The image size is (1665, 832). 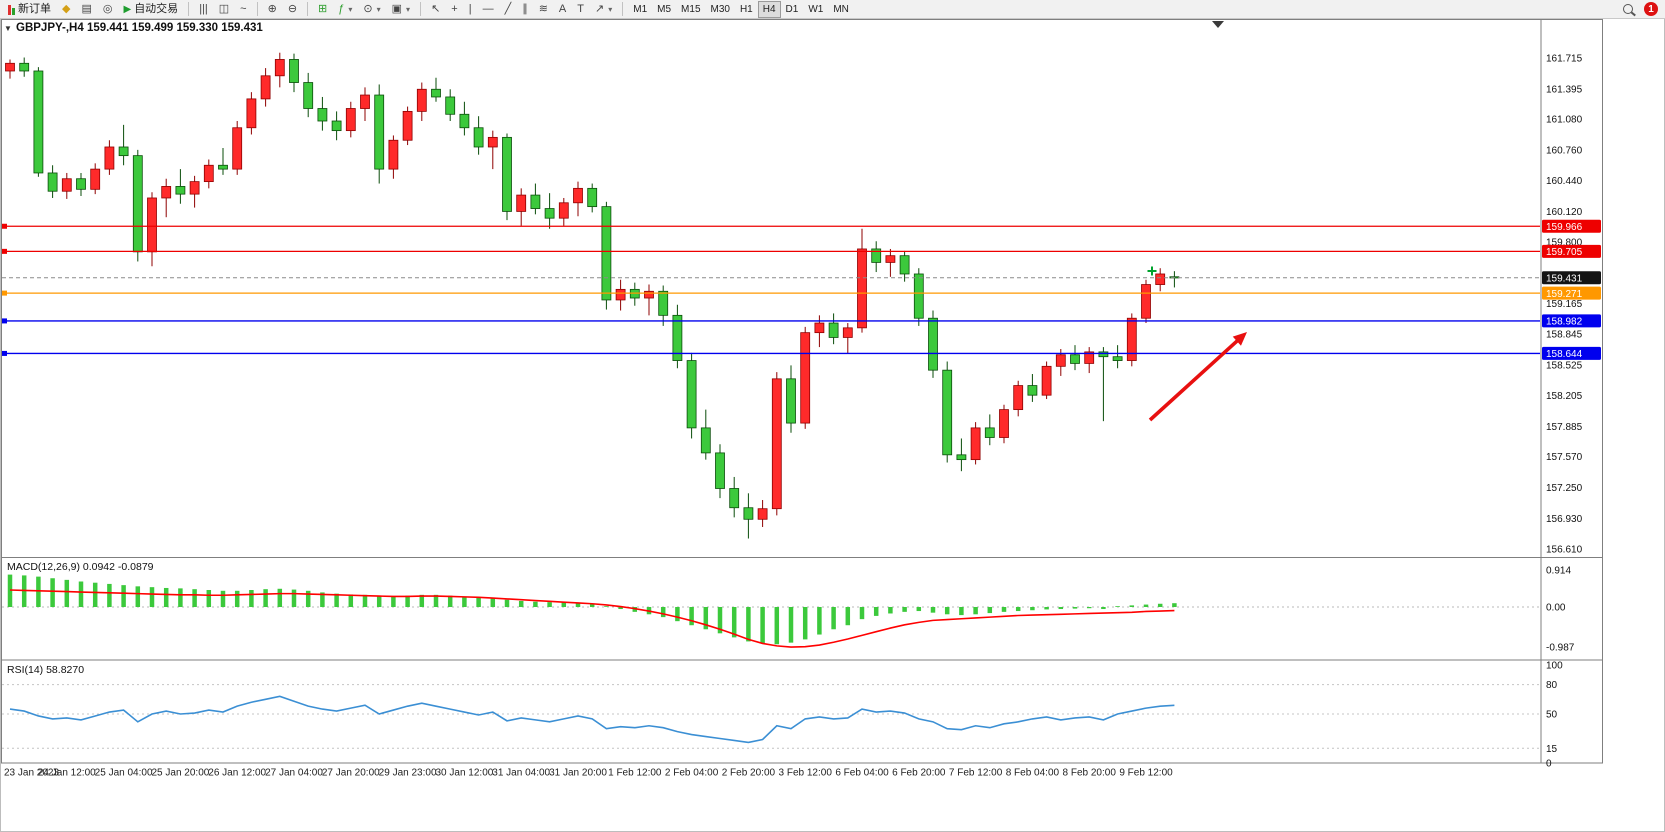 What do you see at coordinates (322, 9) in the screenshot?
I see `tile-windows-button: ⊞` at bounding box center [322, 9].